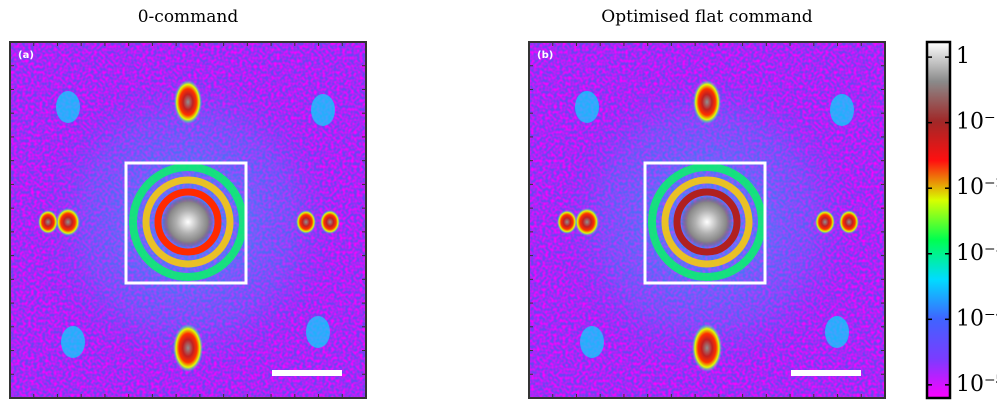 The image size is (997, 400). I want to click on colorbar-tick-label: 10⁻³, so click(976, 253).